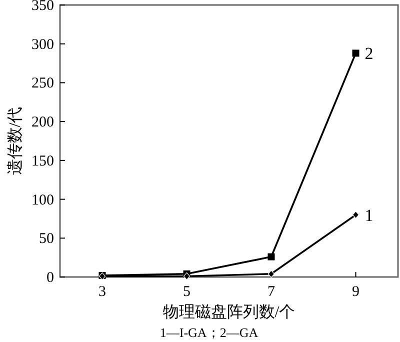 Image resolution: width=400 pixels, height=342 pixels. Describe the element at coordinates (369, 54) in the screenshot. I see `series-label: 2` at that location.